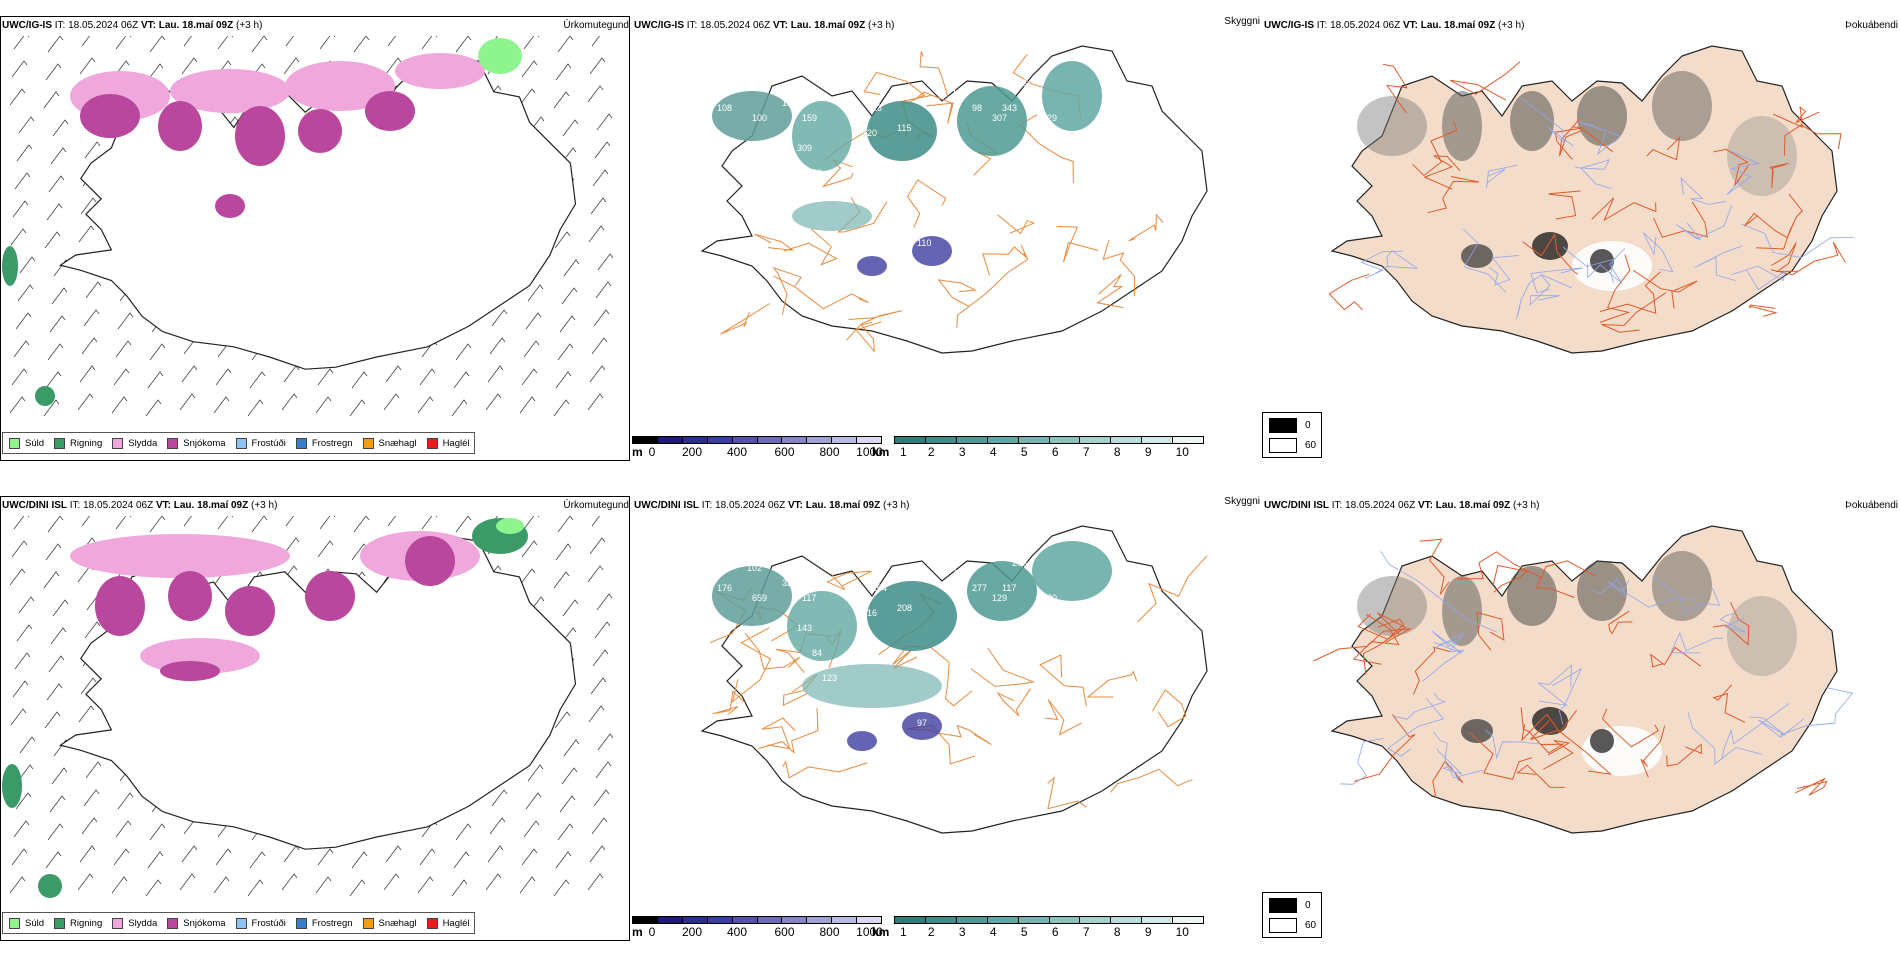  I want to click on fog-legend: 0 60, so click(1292, 915).